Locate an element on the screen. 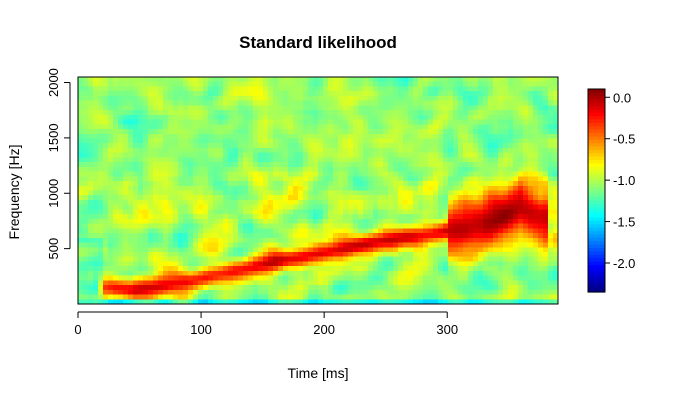 This screenshot has height=407, width=679. y-tick-label: 500 is located at coordinates (53, 249).